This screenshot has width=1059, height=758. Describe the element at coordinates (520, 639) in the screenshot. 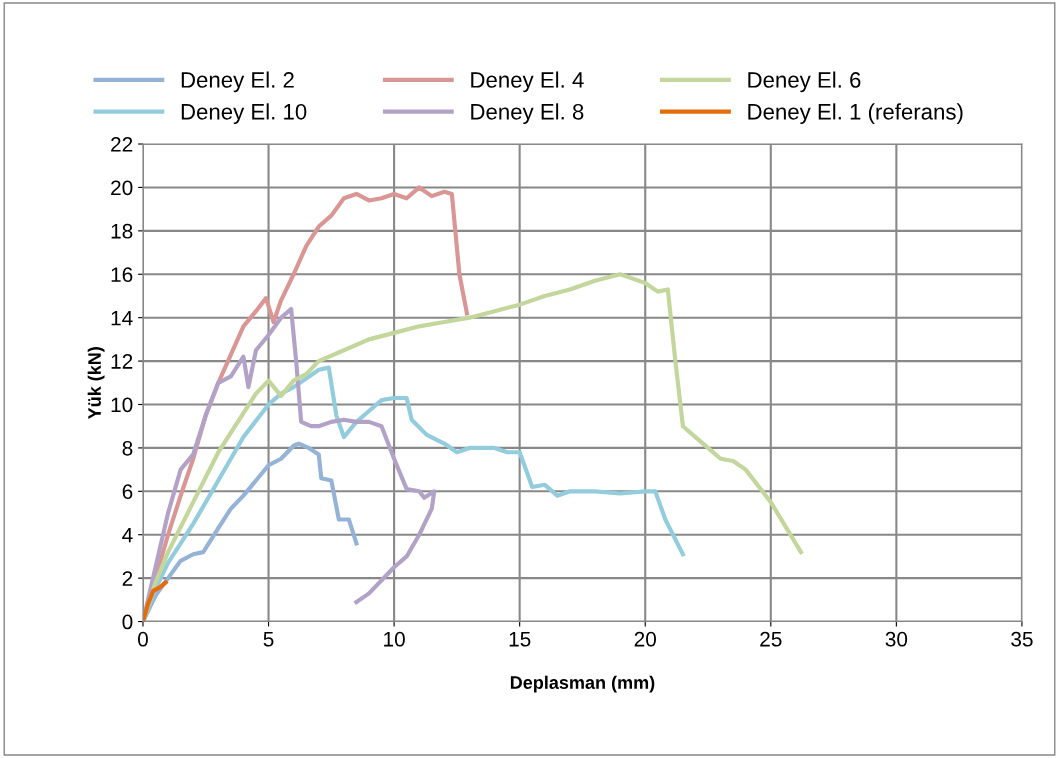

I see `x-tick-label: 15` at that location.